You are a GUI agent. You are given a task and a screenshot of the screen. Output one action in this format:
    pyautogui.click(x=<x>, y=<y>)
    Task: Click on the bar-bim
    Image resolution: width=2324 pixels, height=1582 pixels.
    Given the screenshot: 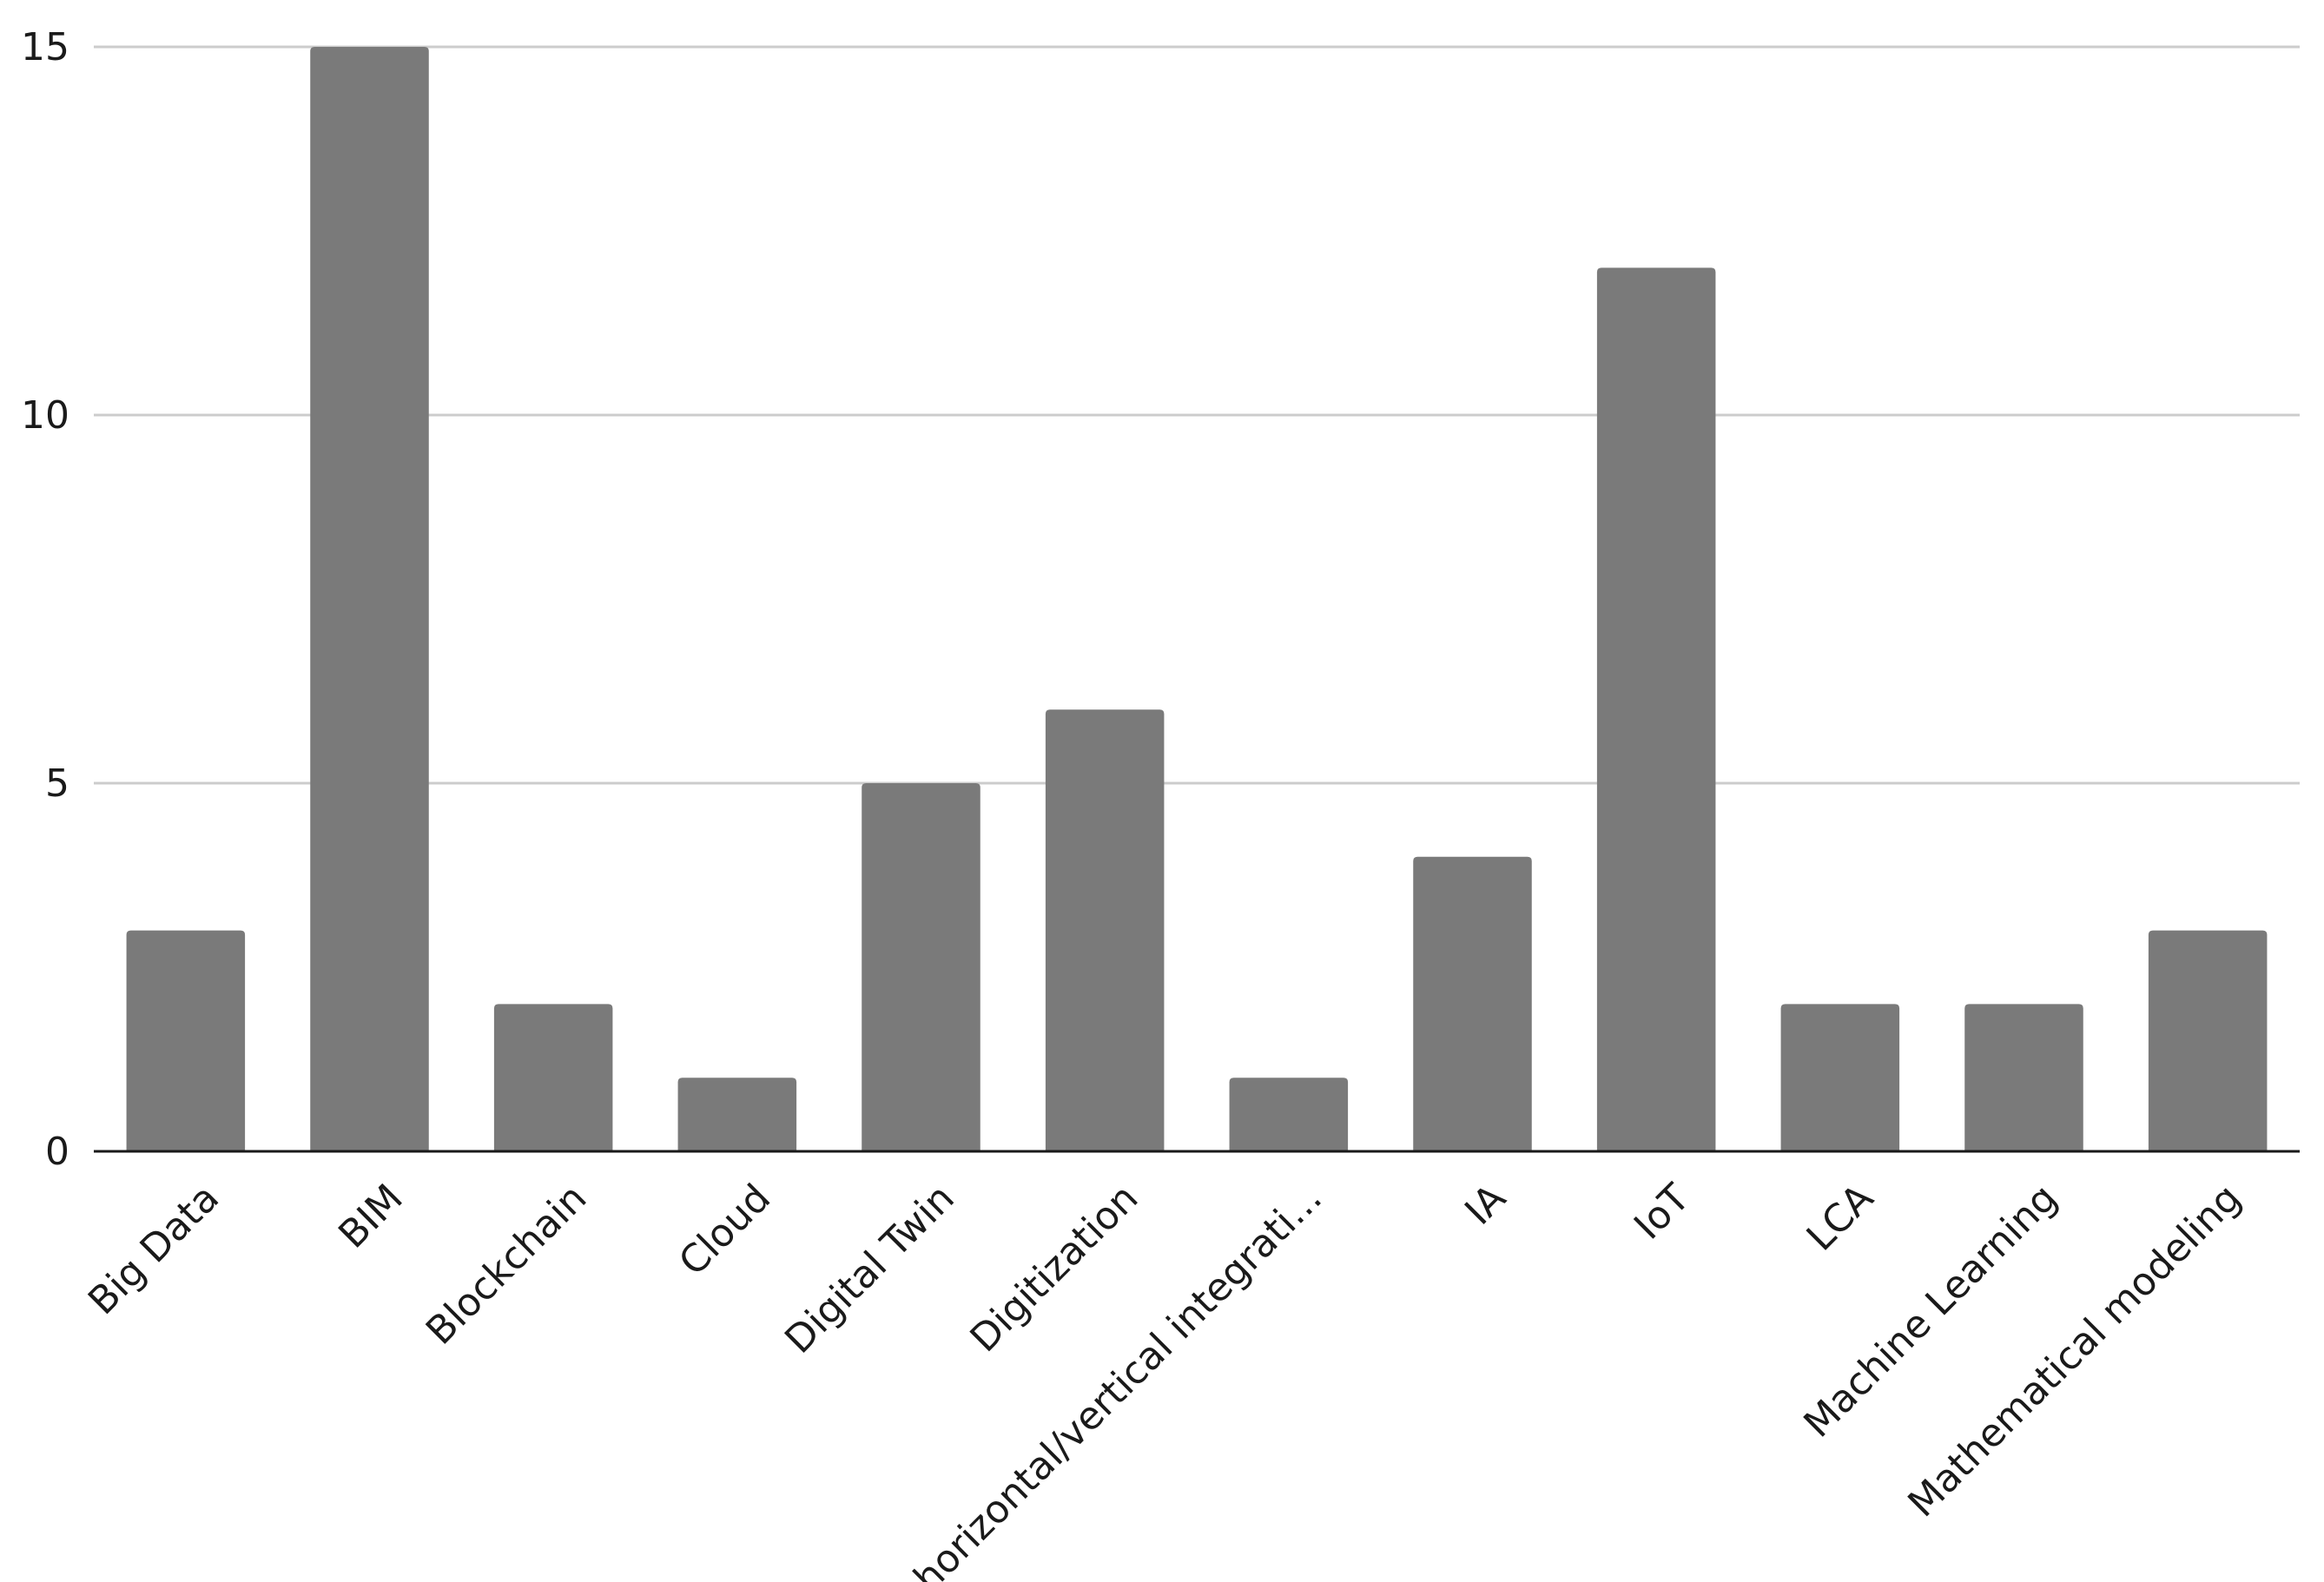 What is the action you would take?
    pyautogui.click(x=369, y=599)
    